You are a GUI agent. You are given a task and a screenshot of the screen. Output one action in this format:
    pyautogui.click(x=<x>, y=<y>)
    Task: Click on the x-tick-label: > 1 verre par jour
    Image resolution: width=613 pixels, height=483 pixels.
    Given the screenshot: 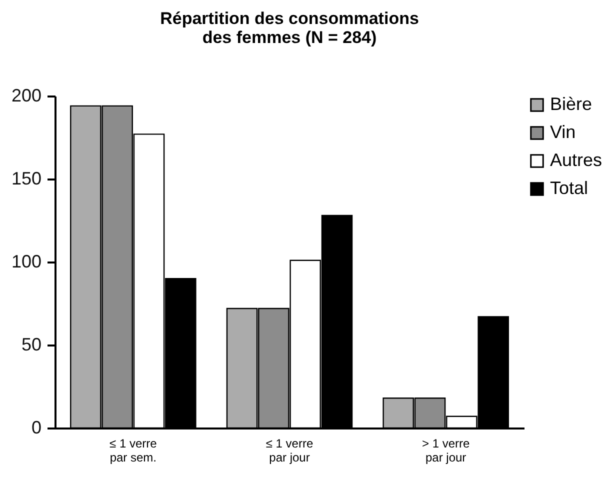 What is the action you would take?
    pyautogui.click(x=446, y=450)
    